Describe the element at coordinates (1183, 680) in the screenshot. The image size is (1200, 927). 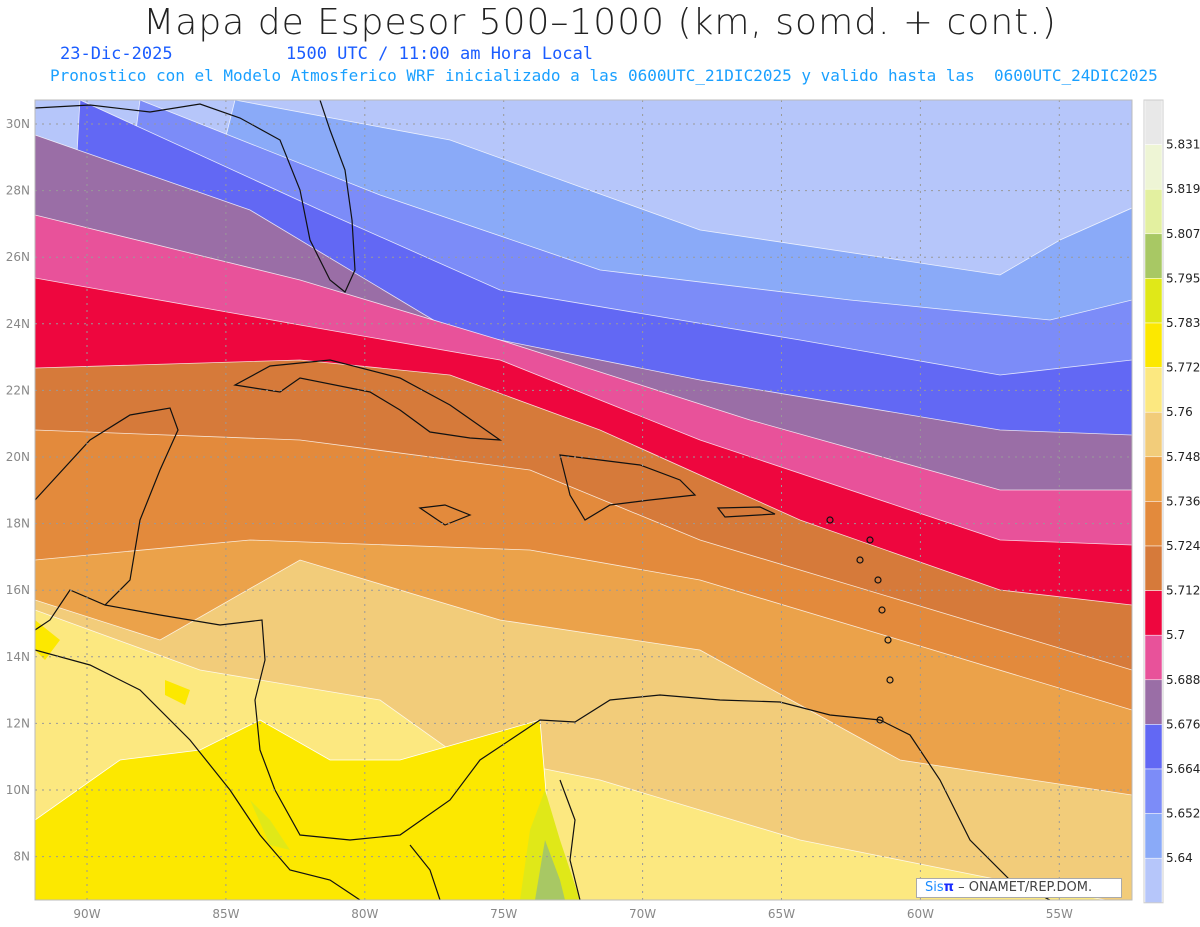
I see `colorbar-label: 5.688` at that location.